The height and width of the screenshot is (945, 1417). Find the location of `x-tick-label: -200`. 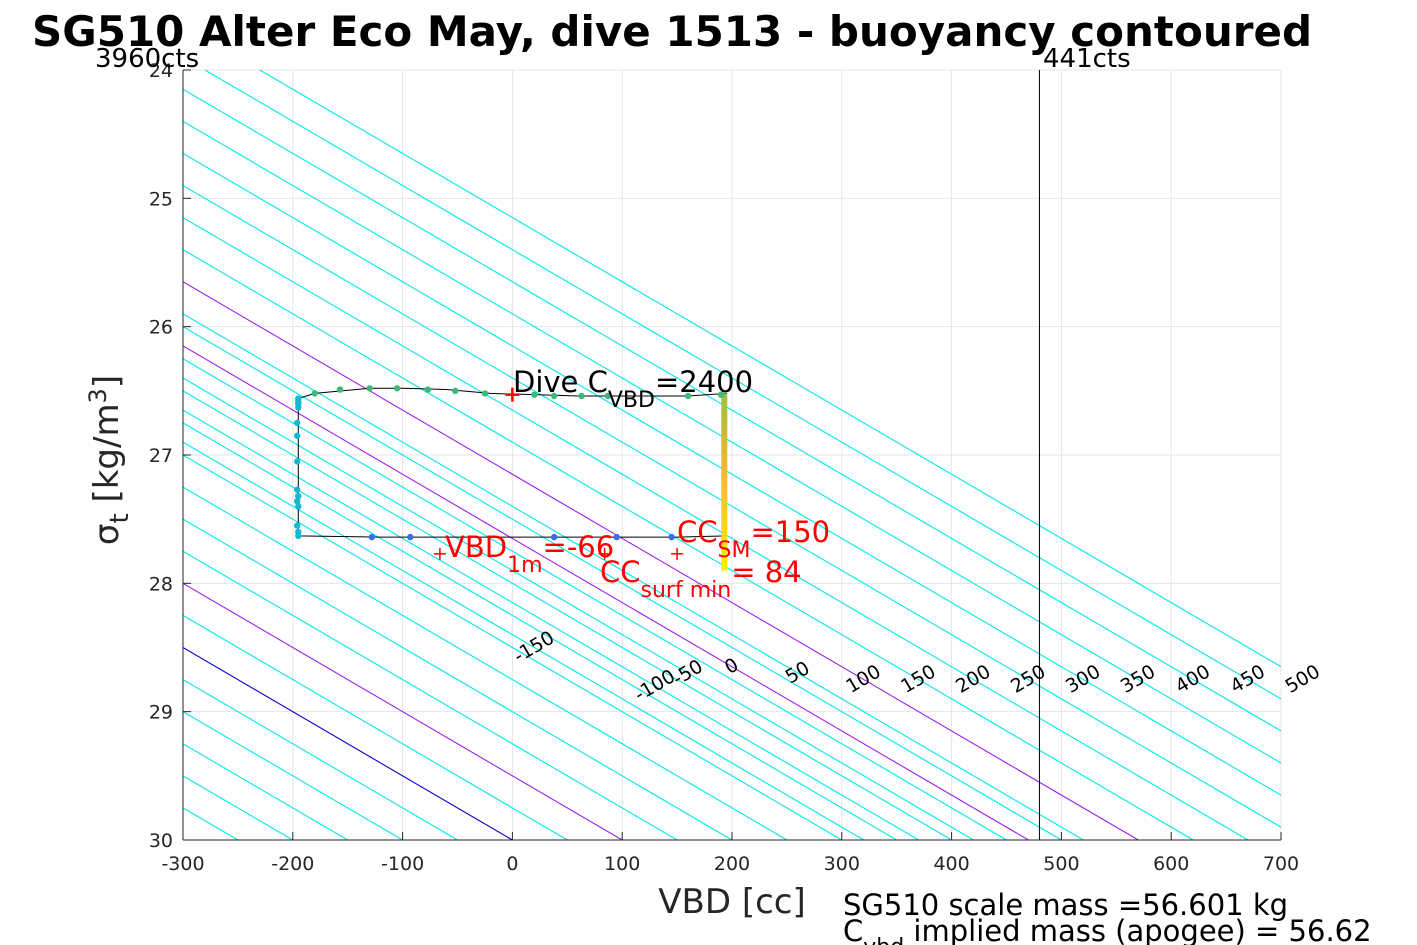

x-tick-label: -200 is located at coordinates (292, 864).